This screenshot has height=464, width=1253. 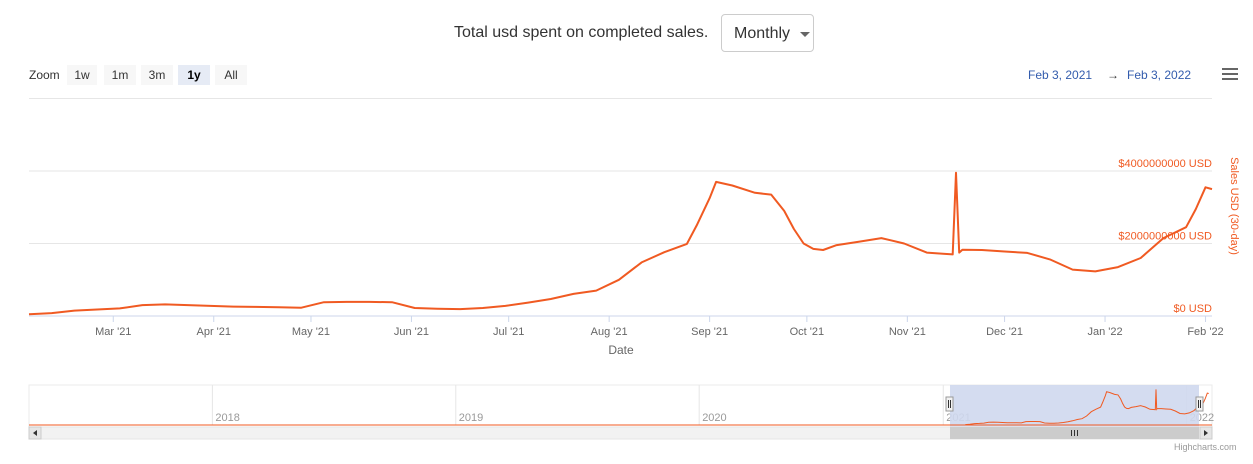 What do you see at coordinates (35, 433) in the screenshot?
I see `arrow-left-icon` at bounding box center [35, 433].